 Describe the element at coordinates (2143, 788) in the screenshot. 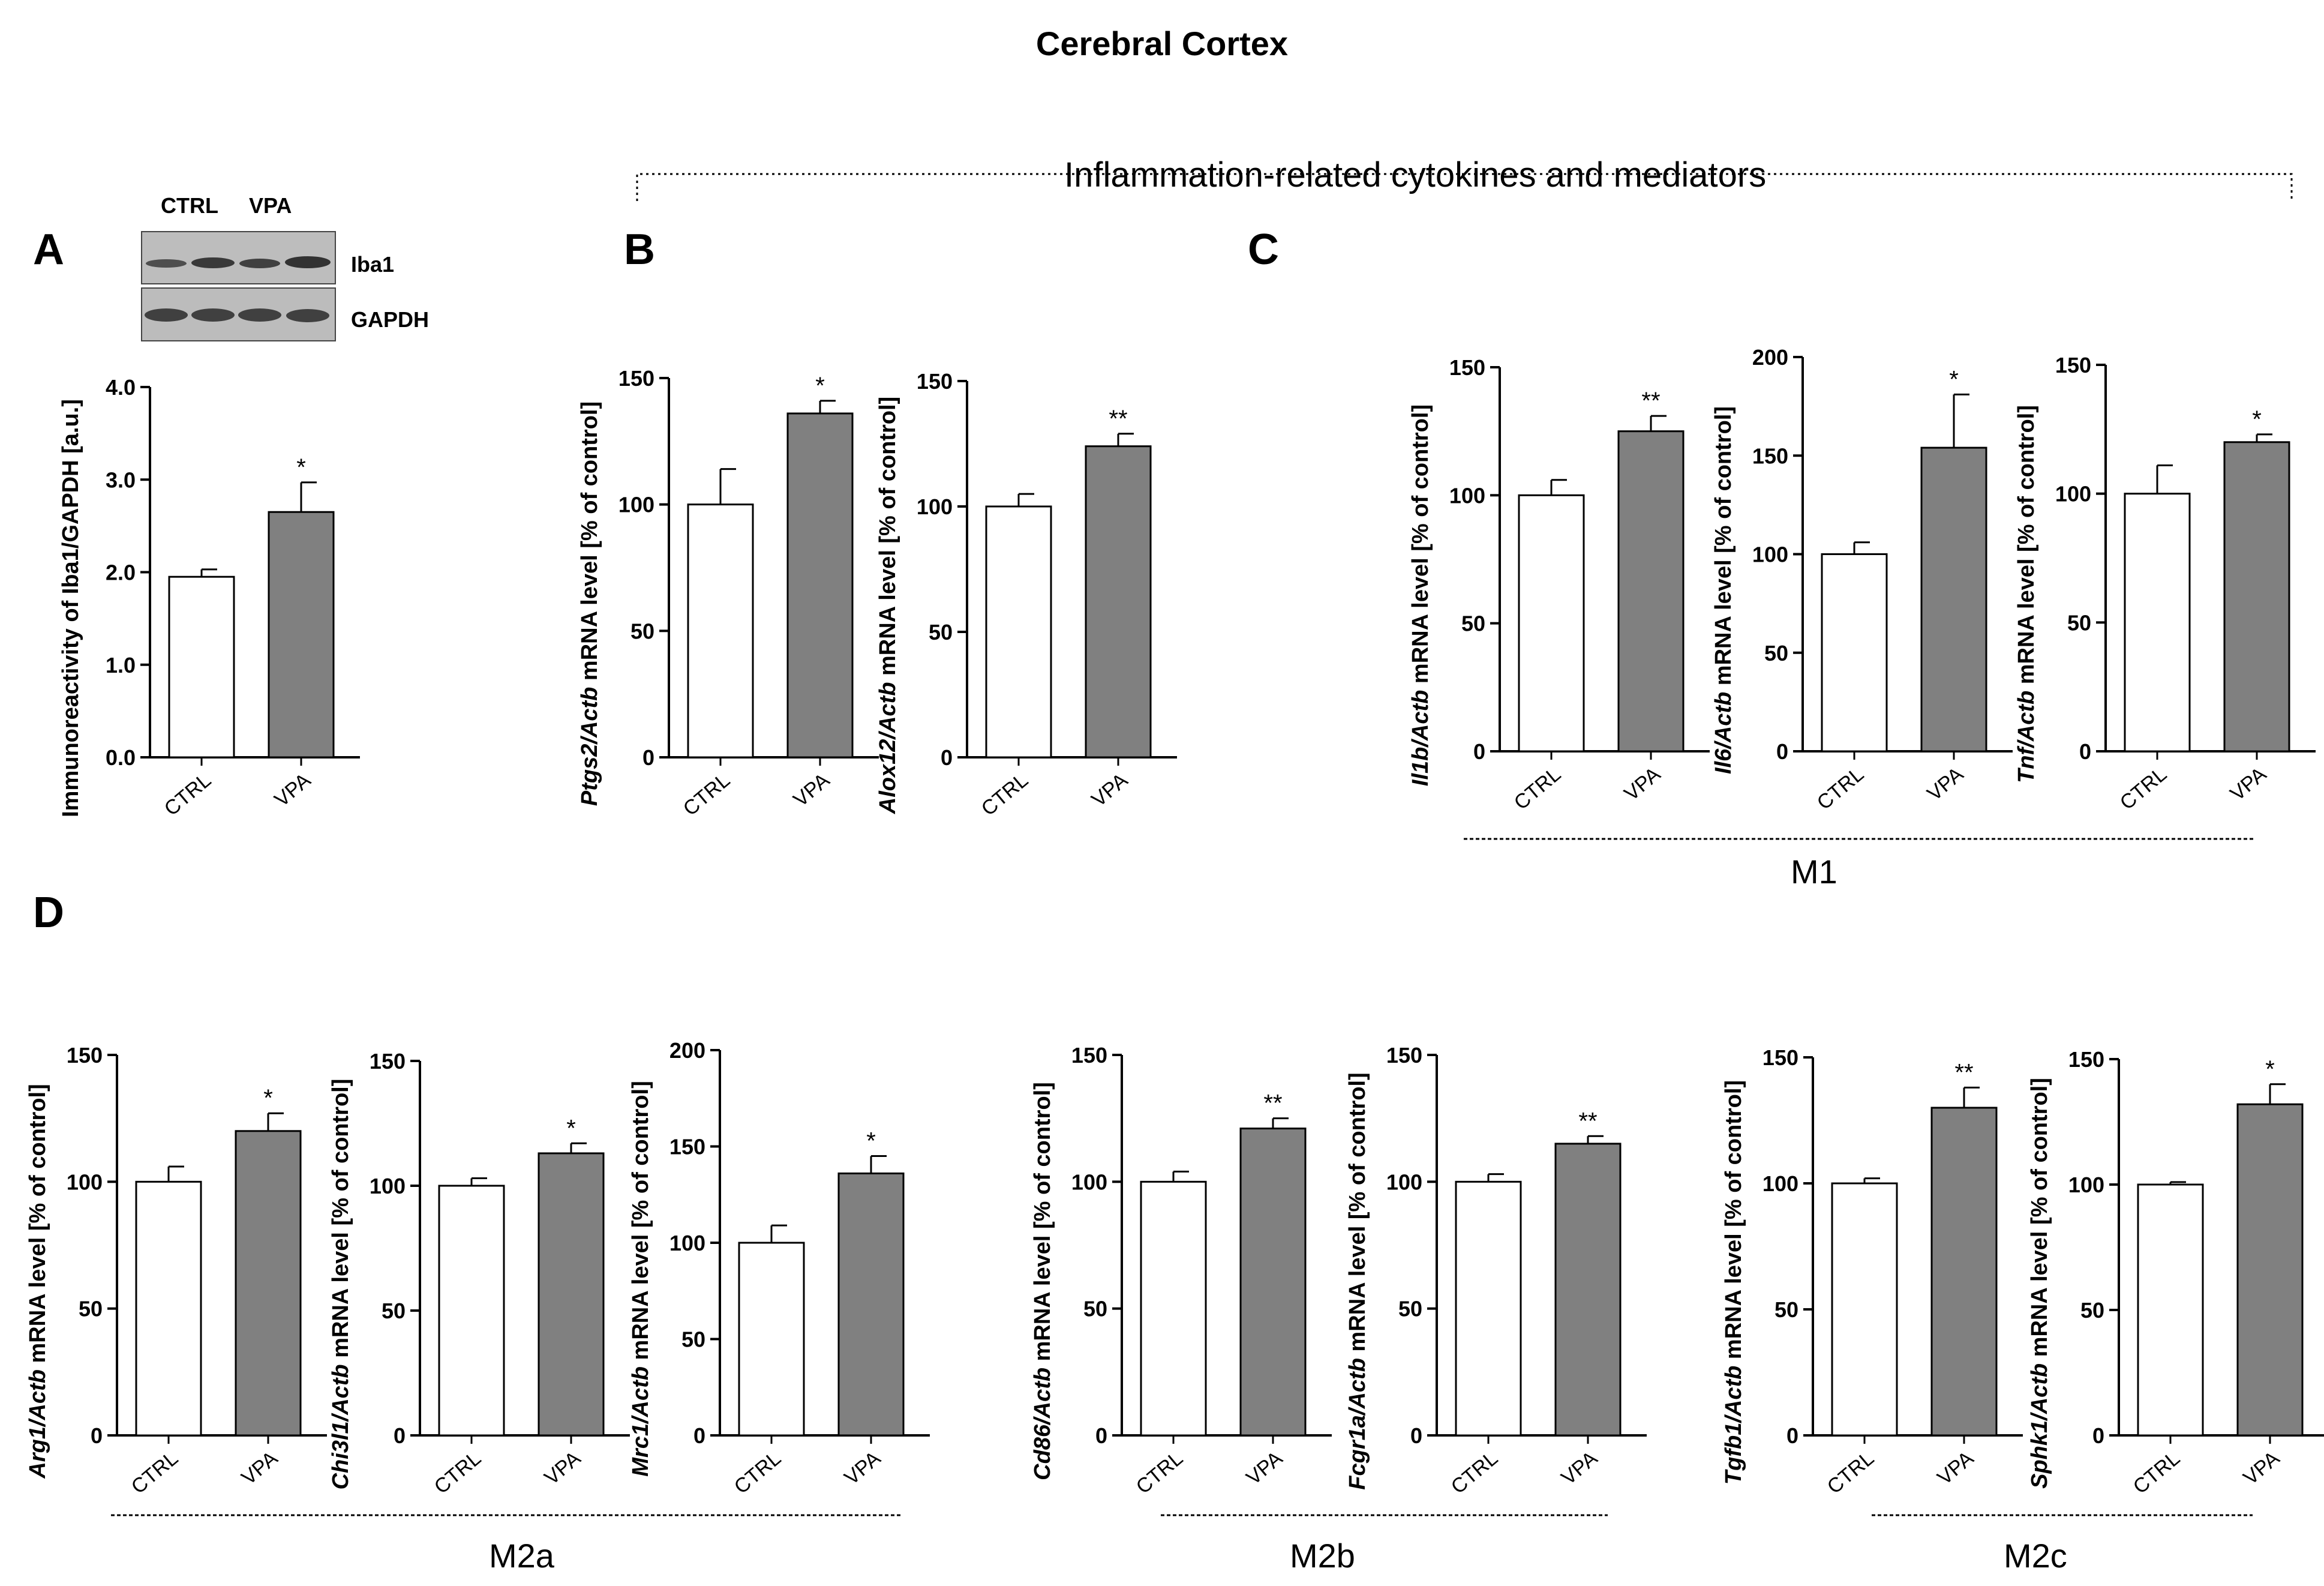

I see `chart-6-category-ctrl: CTRL` at that location.